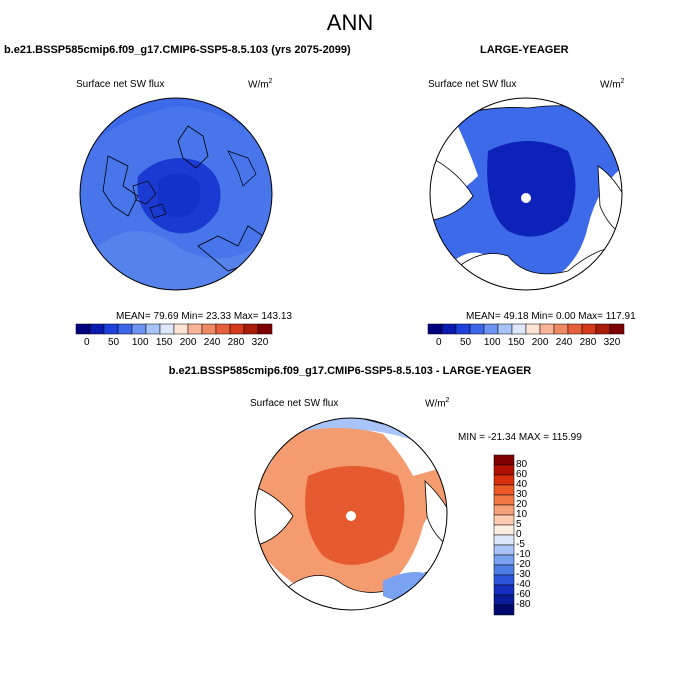 The width and height of the screenshot is (700, 700). Describe the element at coordinates (522, 464) in the screenshot. I see `panel3-colorbar-tick: 80` at that location.